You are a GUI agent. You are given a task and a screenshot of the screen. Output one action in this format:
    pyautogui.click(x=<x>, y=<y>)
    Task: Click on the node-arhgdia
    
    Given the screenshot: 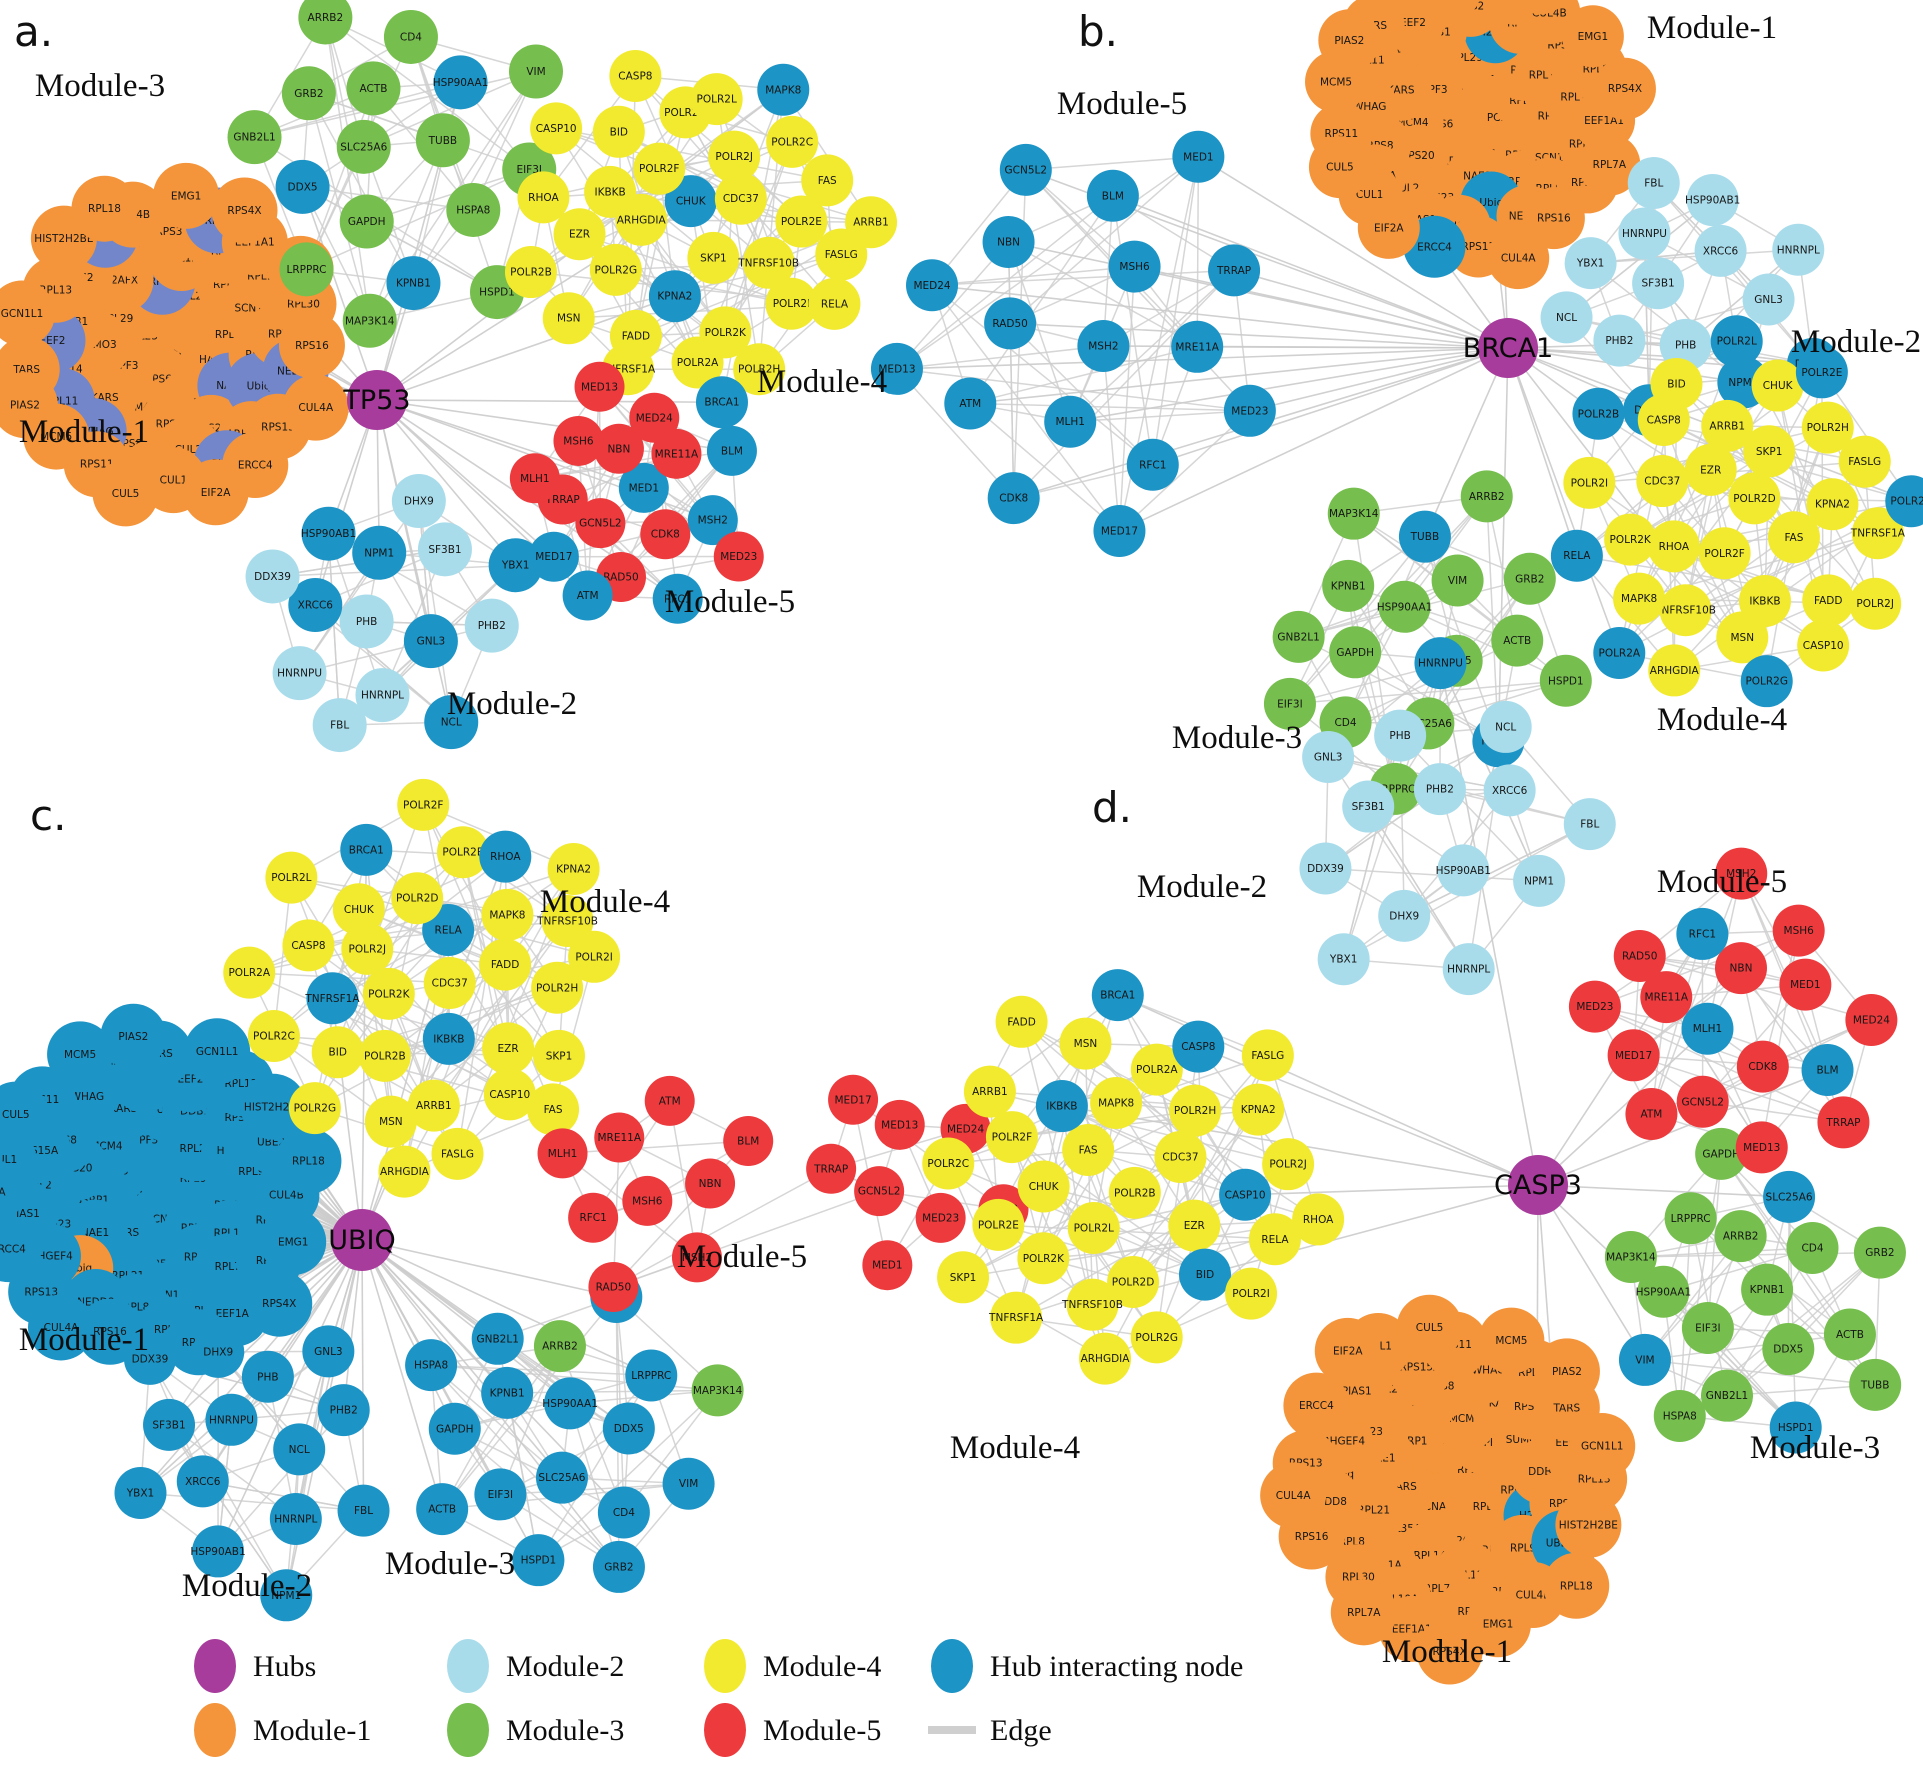 What is the action you would take?
    pyautogui.click(x=1674, y=670)
    